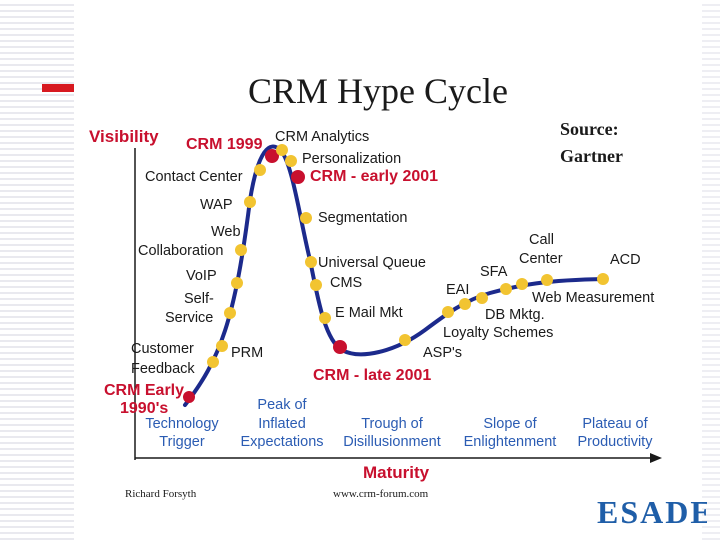 The width and height of the screenshot is (720, 540). I want to click on acd-label: ACD, so click(625, 260).